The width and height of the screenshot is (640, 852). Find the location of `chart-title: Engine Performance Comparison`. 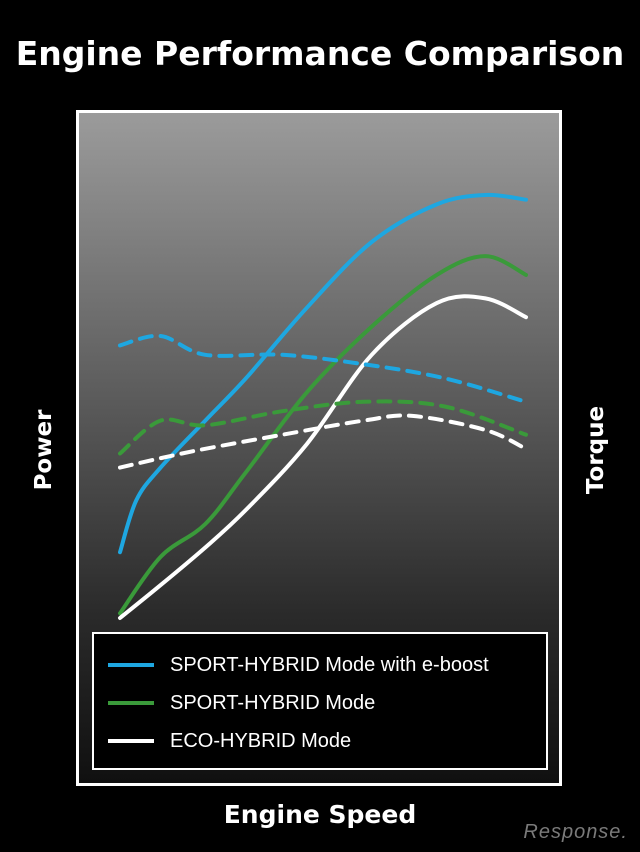

chart-title: Engine Performance Comparison is located at coordinates (320, 53).